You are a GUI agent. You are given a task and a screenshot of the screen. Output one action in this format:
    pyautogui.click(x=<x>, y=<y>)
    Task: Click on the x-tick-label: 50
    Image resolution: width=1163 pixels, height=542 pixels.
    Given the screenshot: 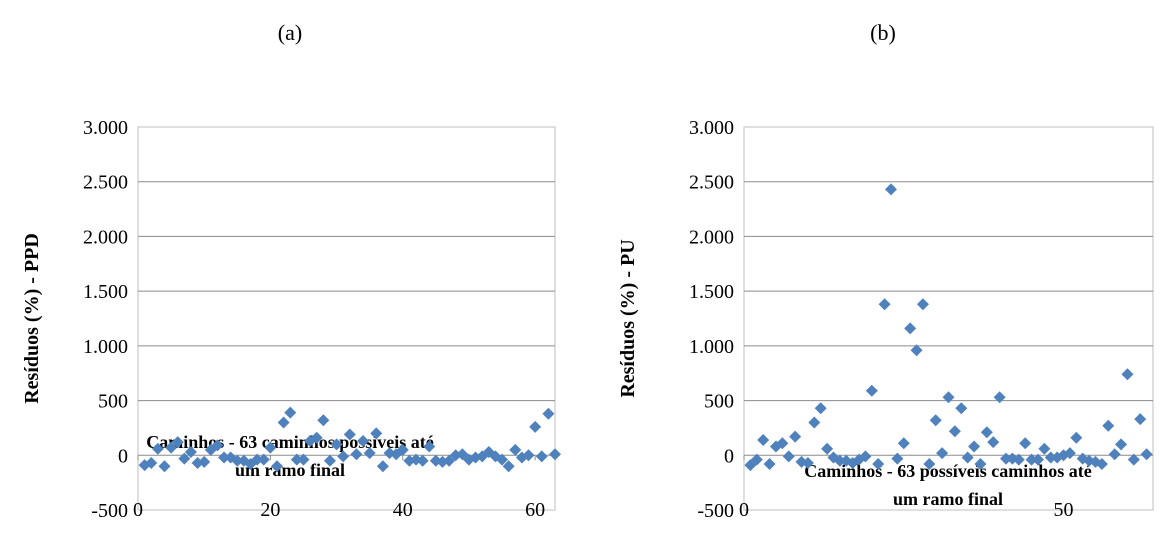 What is the action you would take?
    pyautogui.click(x=1064, y=510)
    